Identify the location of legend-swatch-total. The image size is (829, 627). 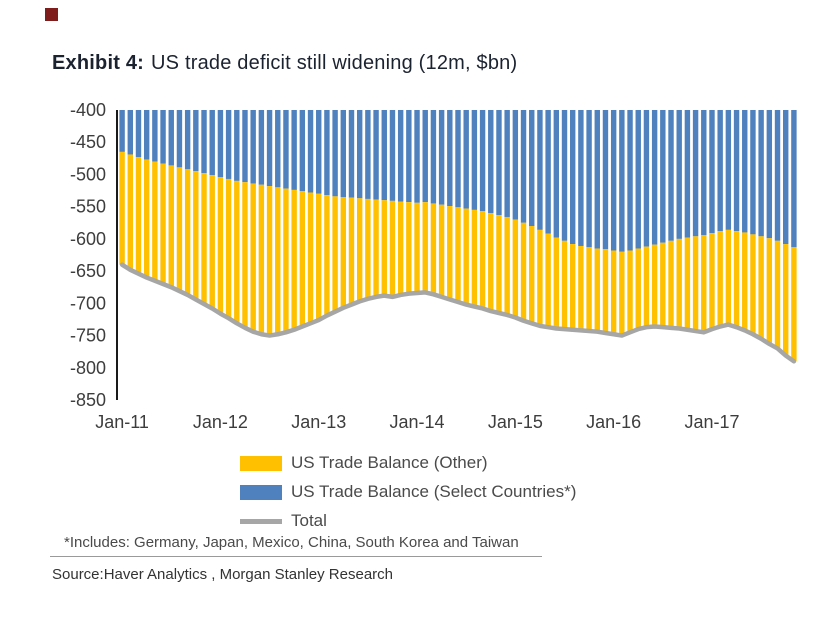
(261, 521).